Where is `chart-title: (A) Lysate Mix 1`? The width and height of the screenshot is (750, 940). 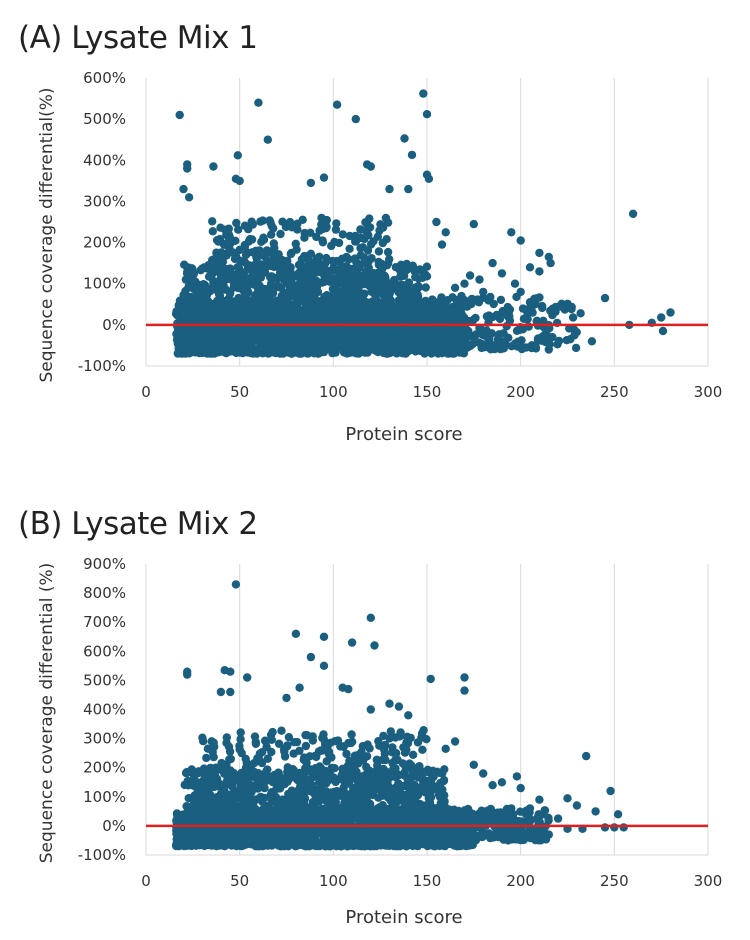 chart-title: (A) Lysate Mix 1 is located at coordinates (138, 38).